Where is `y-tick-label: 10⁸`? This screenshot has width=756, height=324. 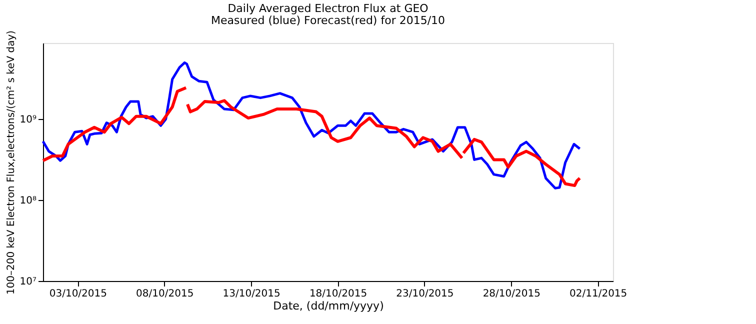 y-tick-label: 10⁸ is located at coordinates (28, 201).